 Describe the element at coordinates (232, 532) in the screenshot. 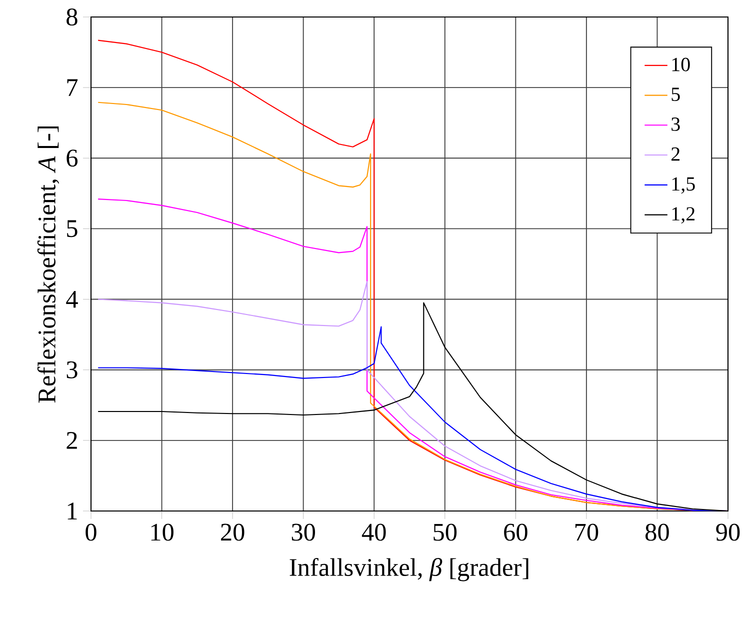

I see `x-tick-label: 20` at that location.